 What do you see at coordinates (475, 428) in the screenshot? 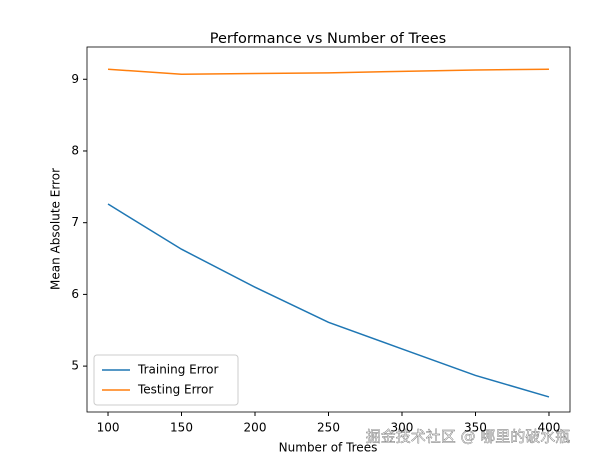
I see `x-tick-label: 350` at bounding box center [475, 428].